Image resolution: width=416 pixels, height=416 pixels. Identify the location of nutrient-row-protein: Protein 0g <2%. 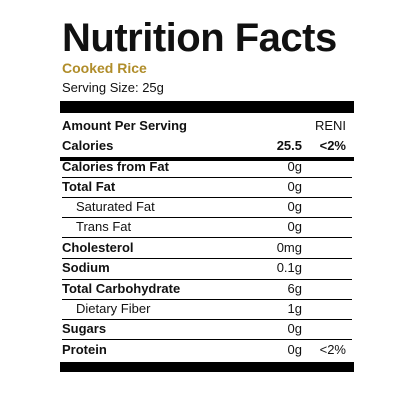
(207, 350).